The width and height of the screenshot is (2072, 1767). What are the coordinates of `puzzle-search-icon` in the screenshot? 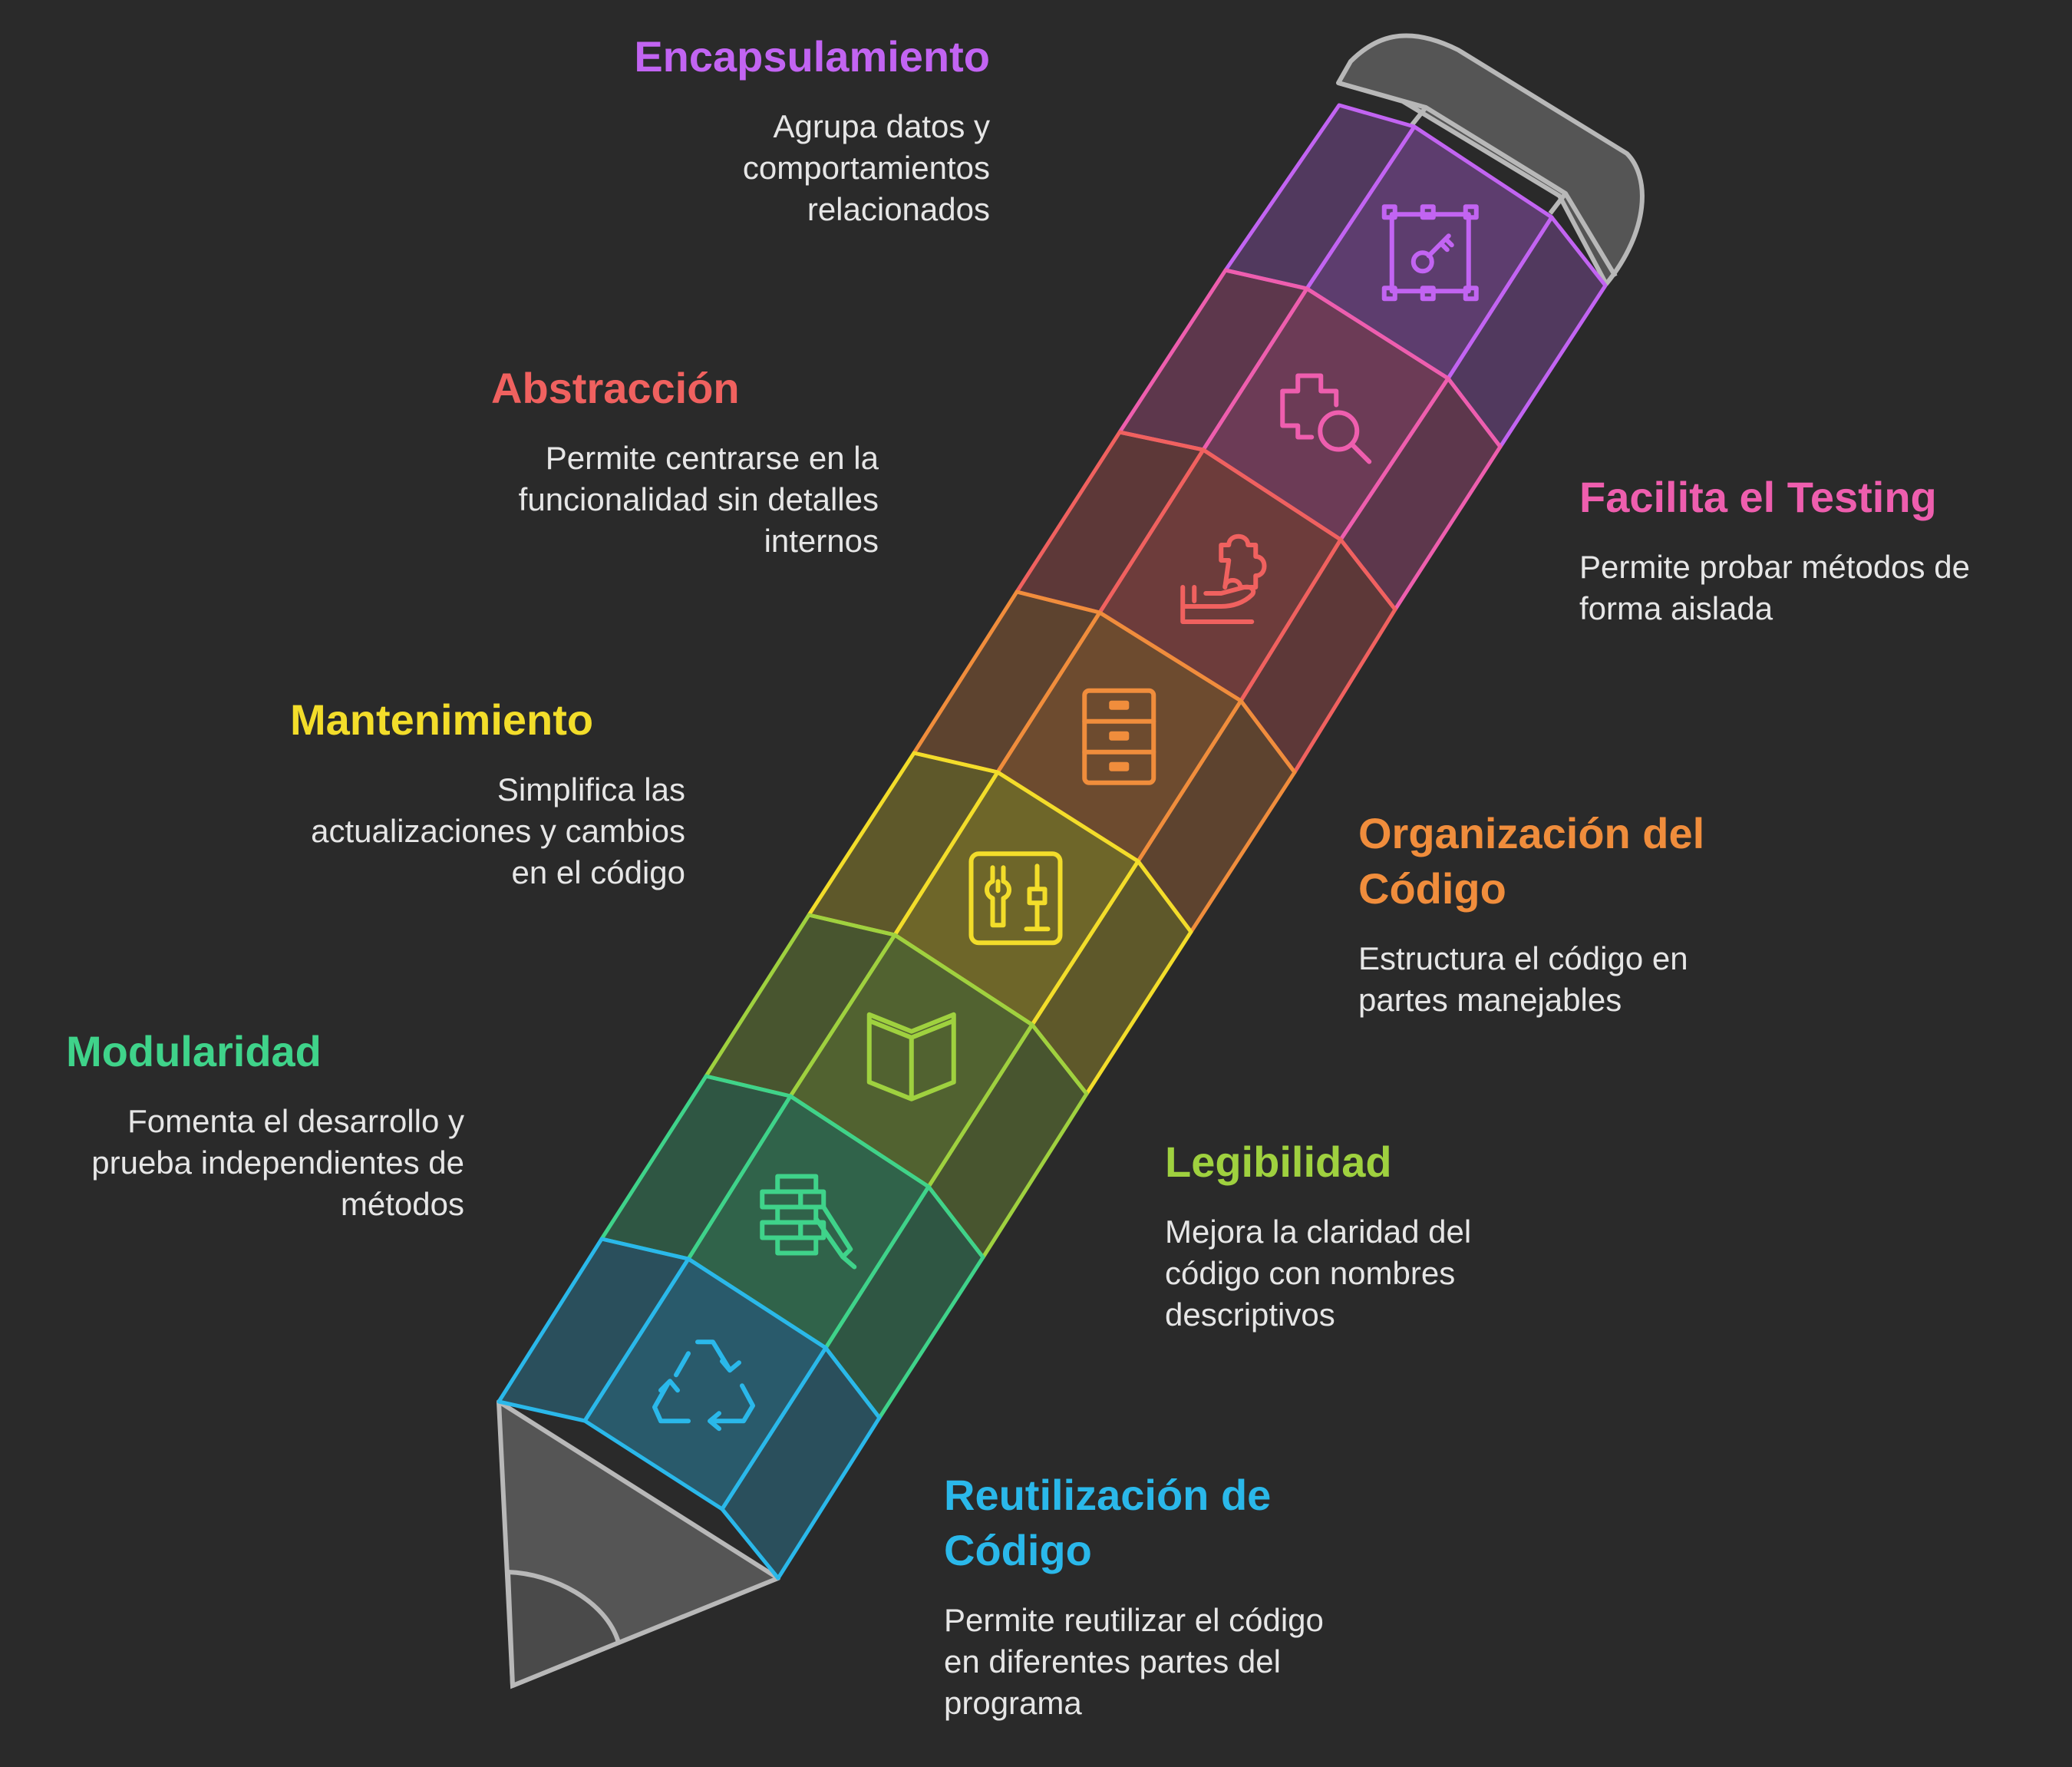 It's located at (1326, 418).